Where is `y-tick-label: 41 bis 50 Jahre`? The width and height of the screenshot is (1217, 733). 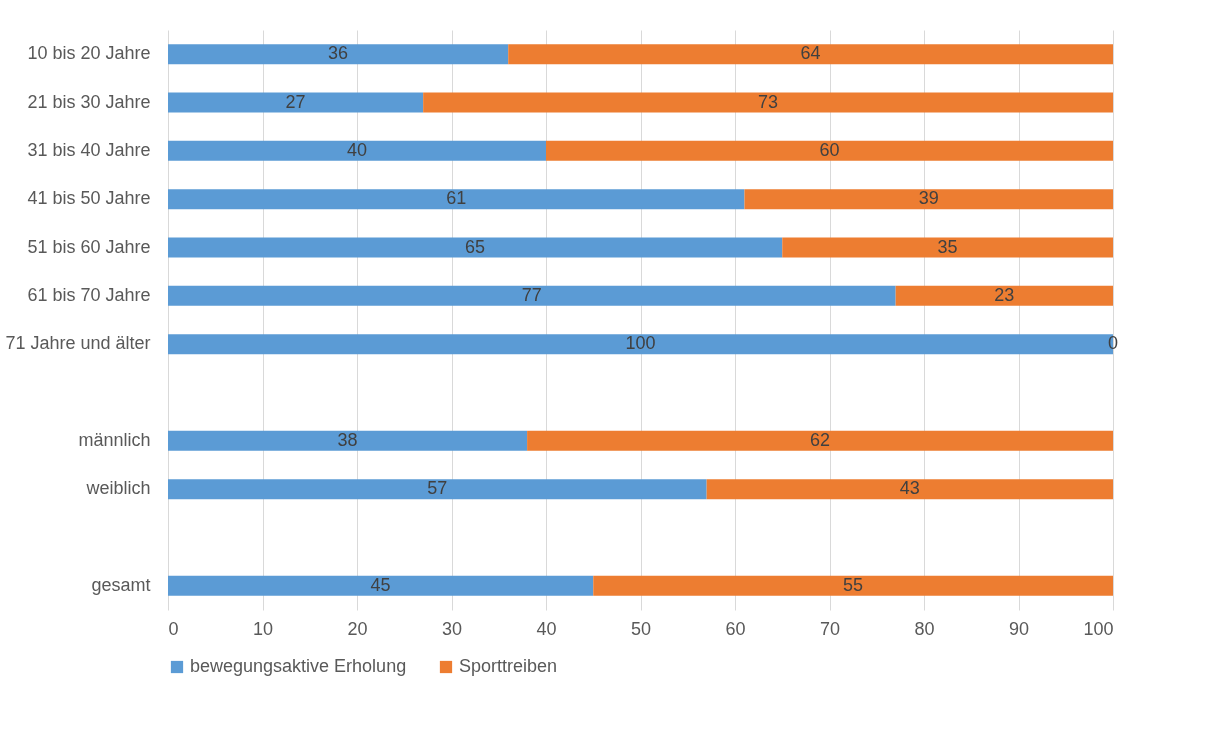
y-tick-label: 41 bis 50 Jahre is located at coordinates (89, 198).